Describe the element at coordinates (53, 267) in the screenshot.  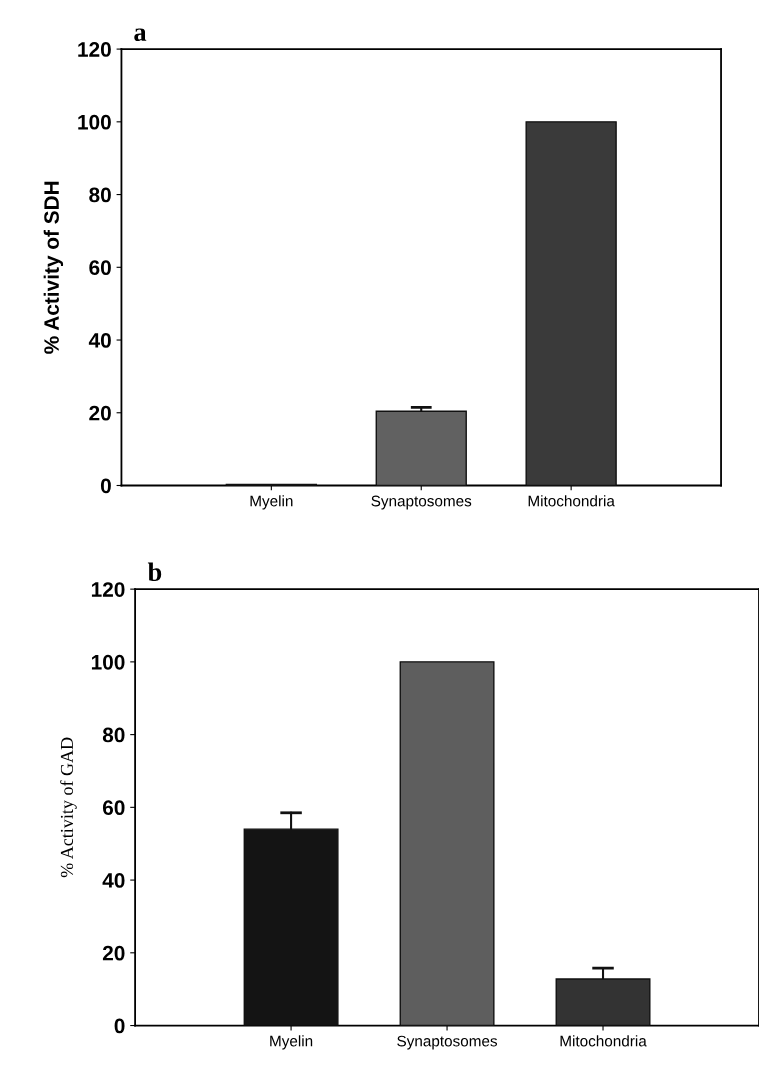
I see `y-axis-title: % Activity of SDH` at that location.